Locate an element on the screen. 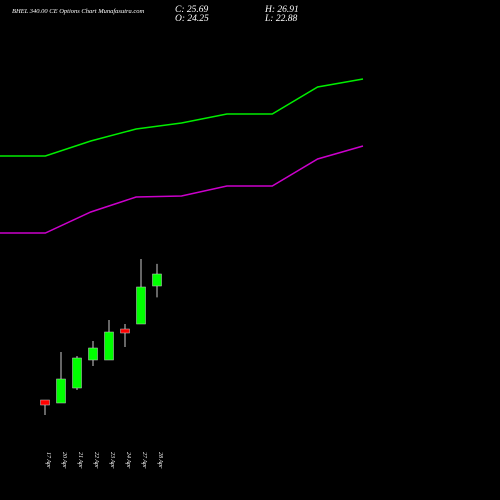 The image size is (500, 500). ohlc-low: L: 22.88 is located at coordinates (280, 19).